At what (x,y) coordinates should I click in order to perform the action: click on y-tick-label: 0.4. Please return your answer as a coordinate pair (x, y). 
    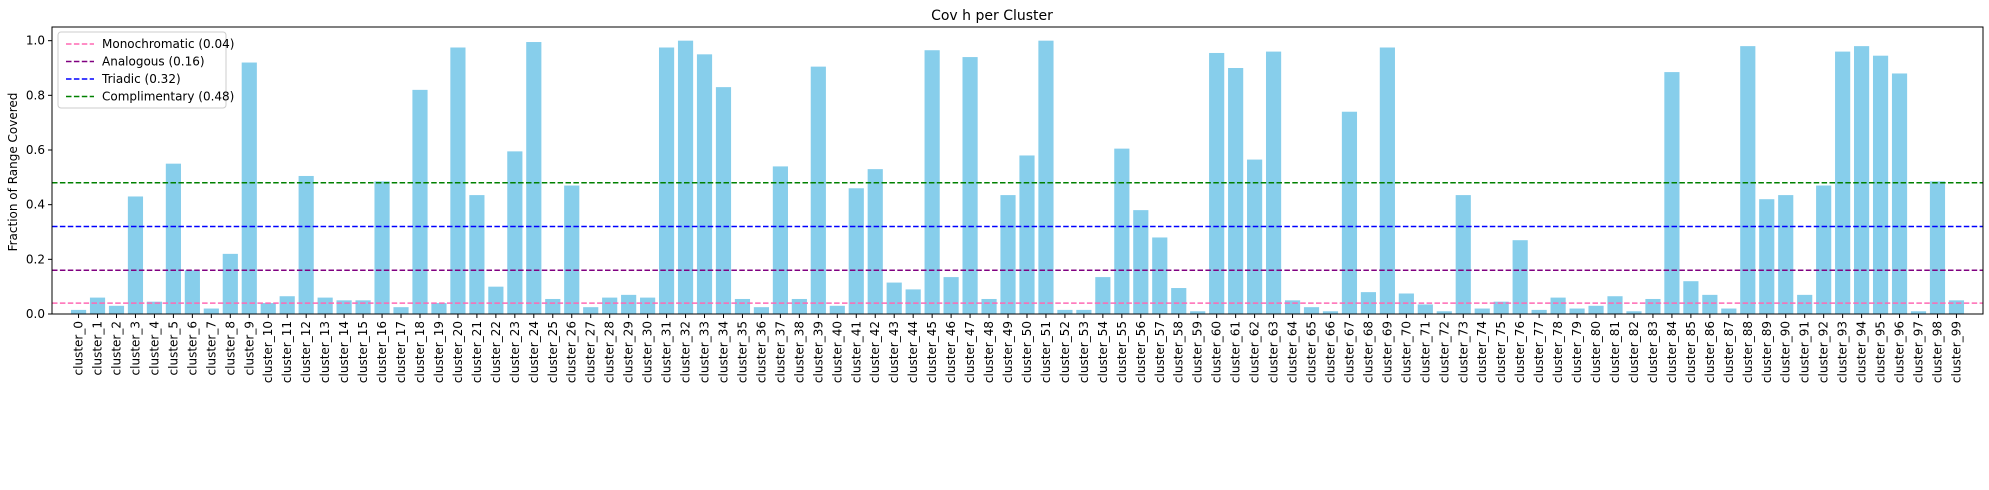
    Looking at the image, I should click on (35, 205).